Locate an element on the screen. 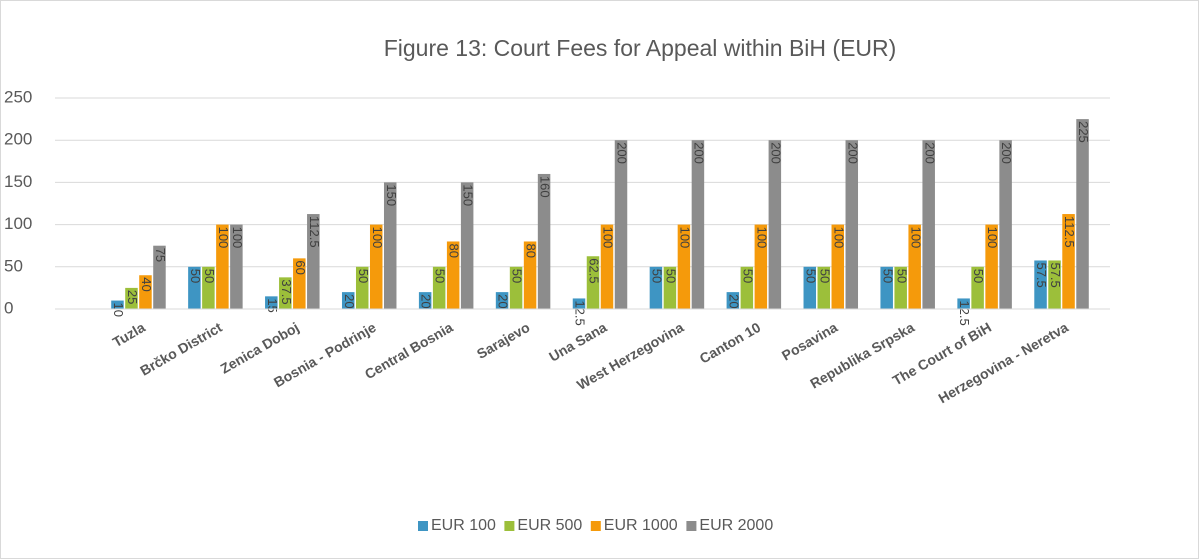  y-tick-label: 0 is located at coordinates (8, 307).